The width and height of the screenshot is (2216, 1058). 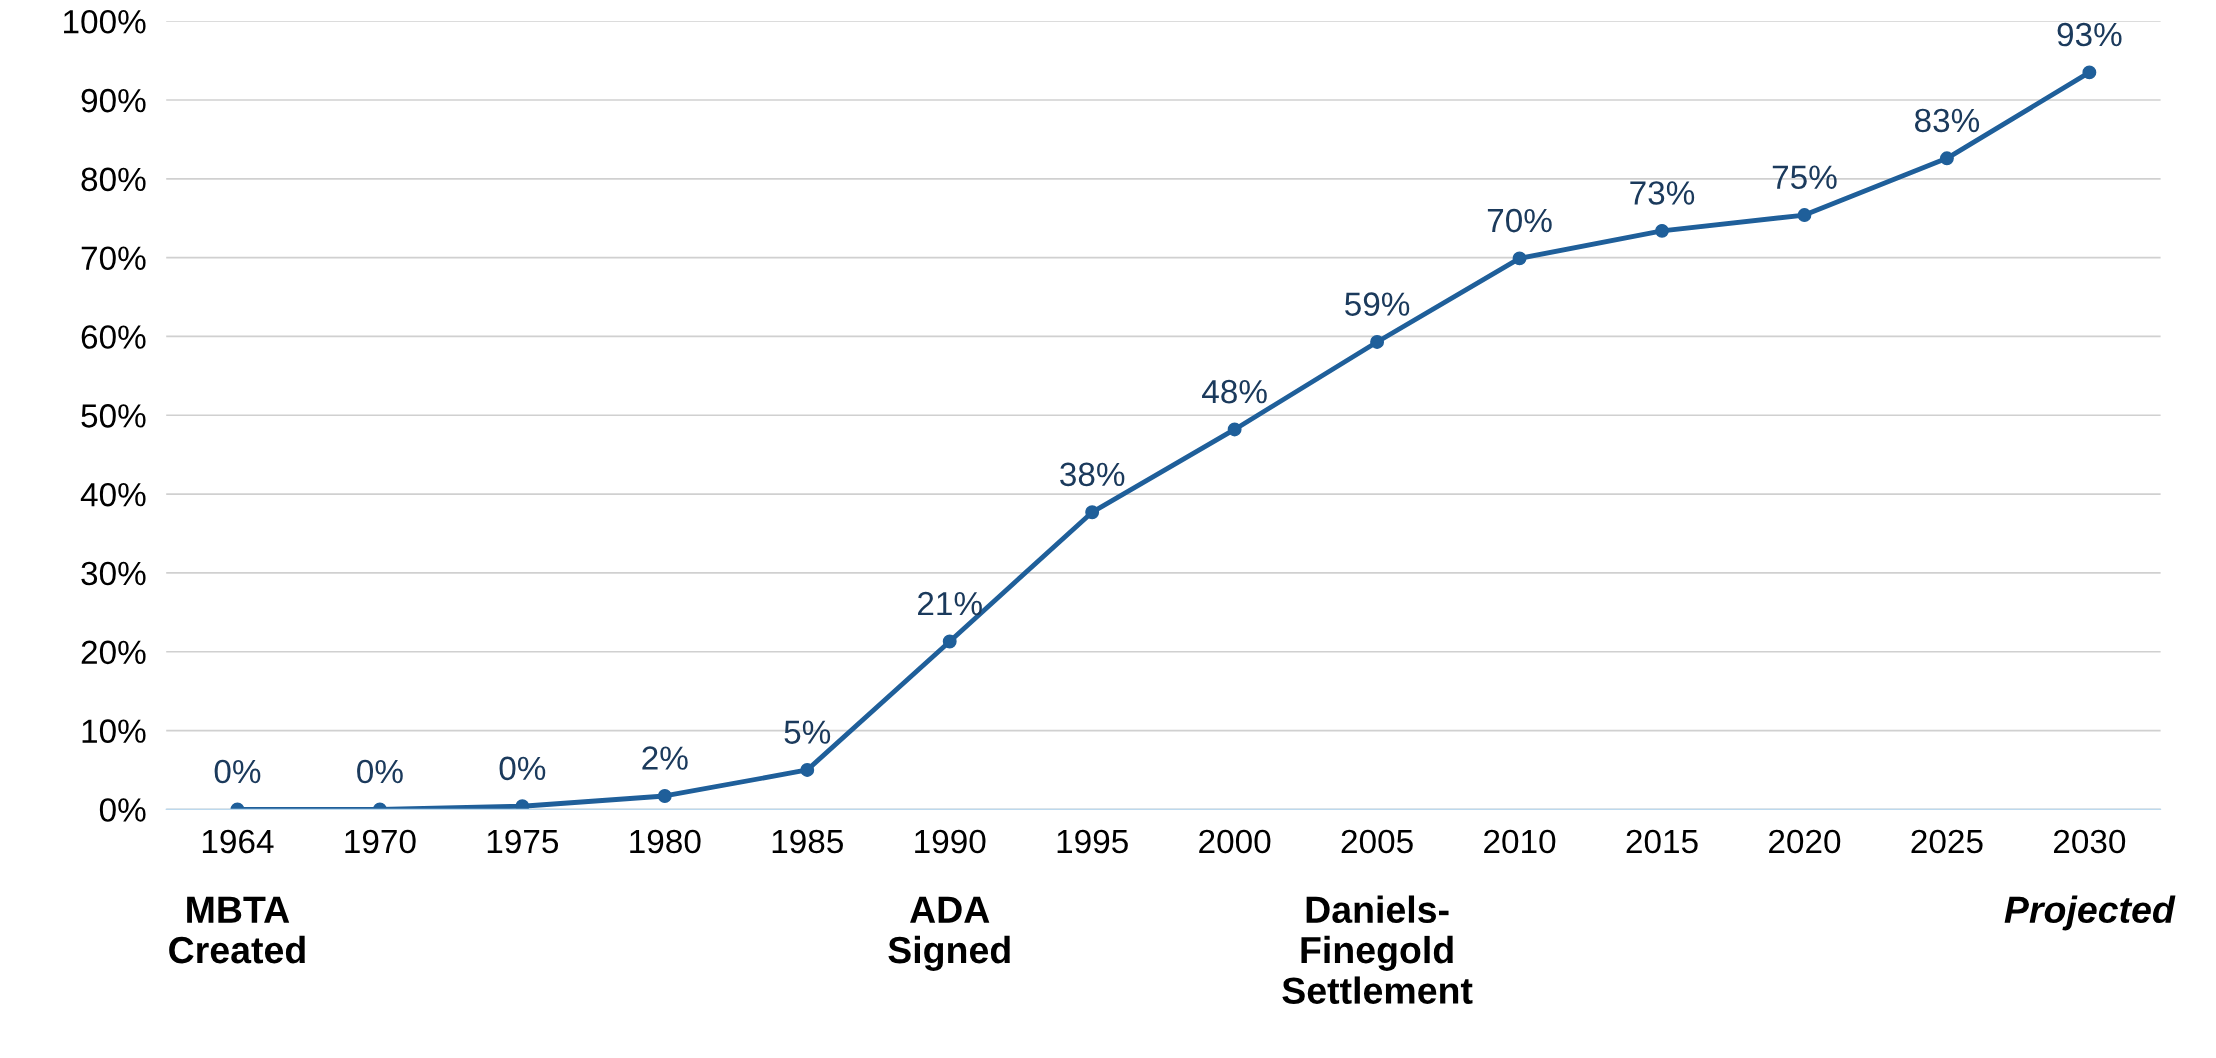 I want to click on x-tick-label: 1964, so click(x=238, y=841).